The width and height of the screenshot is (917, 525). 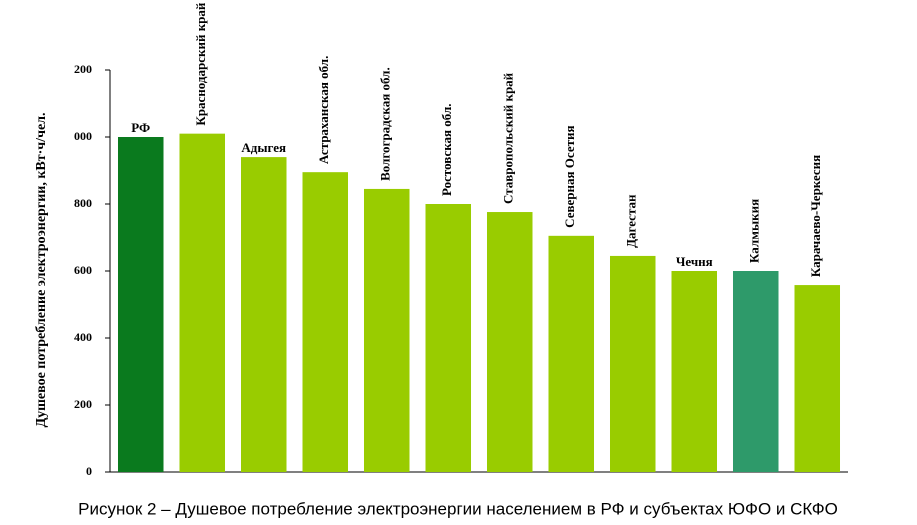 What do you see at coordinates (754, 231) in the screenshot?
I see `category-label: Калмыкия` at bounding box center [754, 231].